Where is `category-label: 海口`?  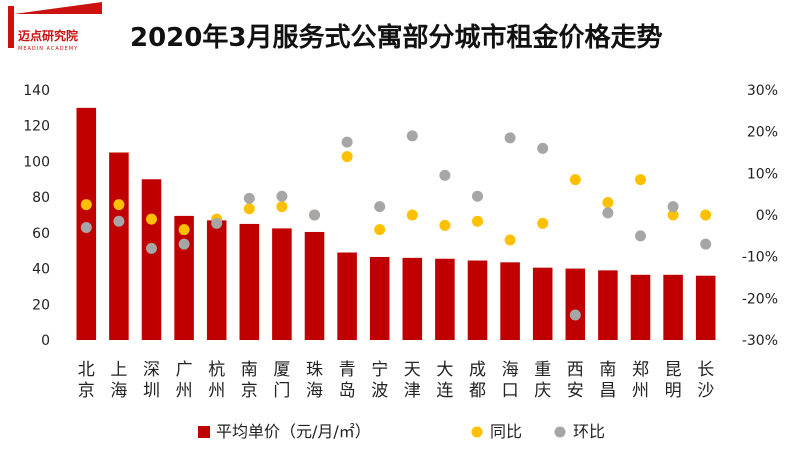
category-label: 海口 is located at coordinates (510, 380).